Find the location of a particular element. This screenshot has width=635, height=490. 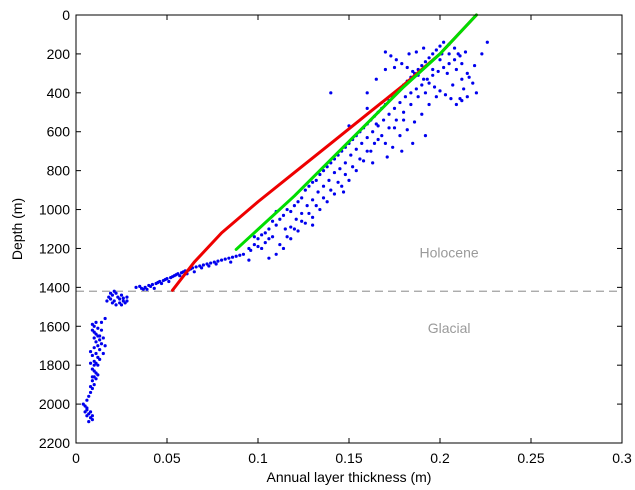

annotation-glacial: Glacial is located at coordinates (449, 328).